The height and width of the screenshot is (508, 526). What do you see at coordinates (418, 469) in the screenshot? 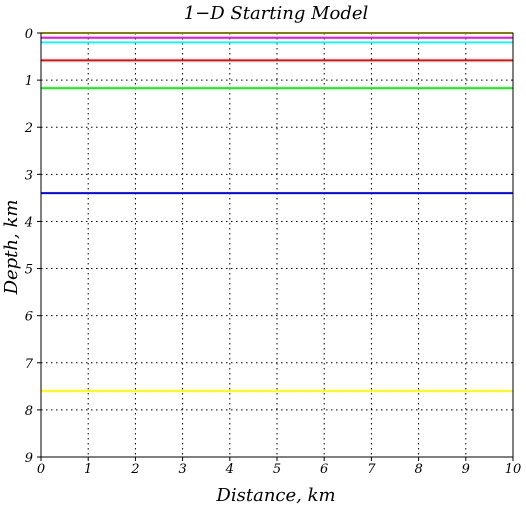
I see `x-tick-label: 8` at bounding box center [418, 469].